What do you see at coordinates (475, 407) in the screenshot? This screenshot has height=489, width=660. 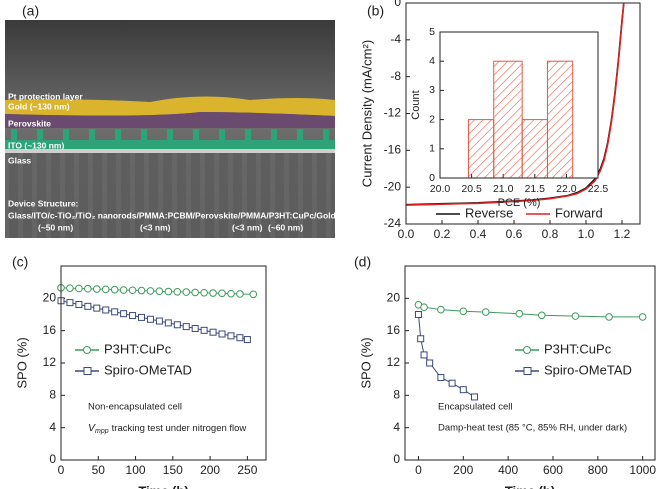 I see `annotation: Encapsulated cell` at bounding box center [475, 407].